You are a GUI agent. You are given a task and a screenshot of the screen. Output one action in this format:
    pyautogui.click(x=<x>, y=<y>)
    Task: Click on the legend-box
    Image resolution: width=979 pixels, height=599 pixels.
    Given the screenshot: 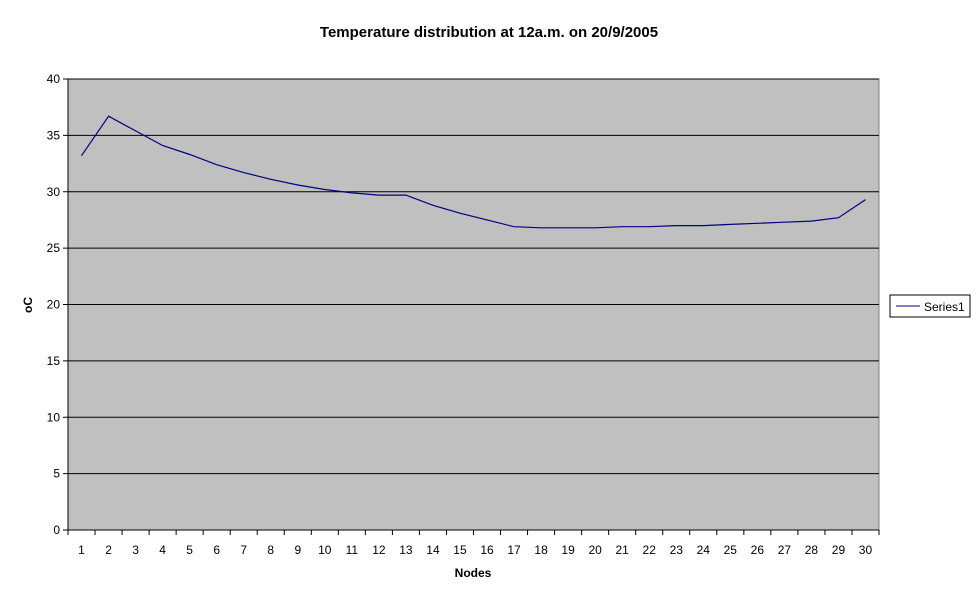 What is the action you would take?
    pyautogui.click(x=930, y=306)
    